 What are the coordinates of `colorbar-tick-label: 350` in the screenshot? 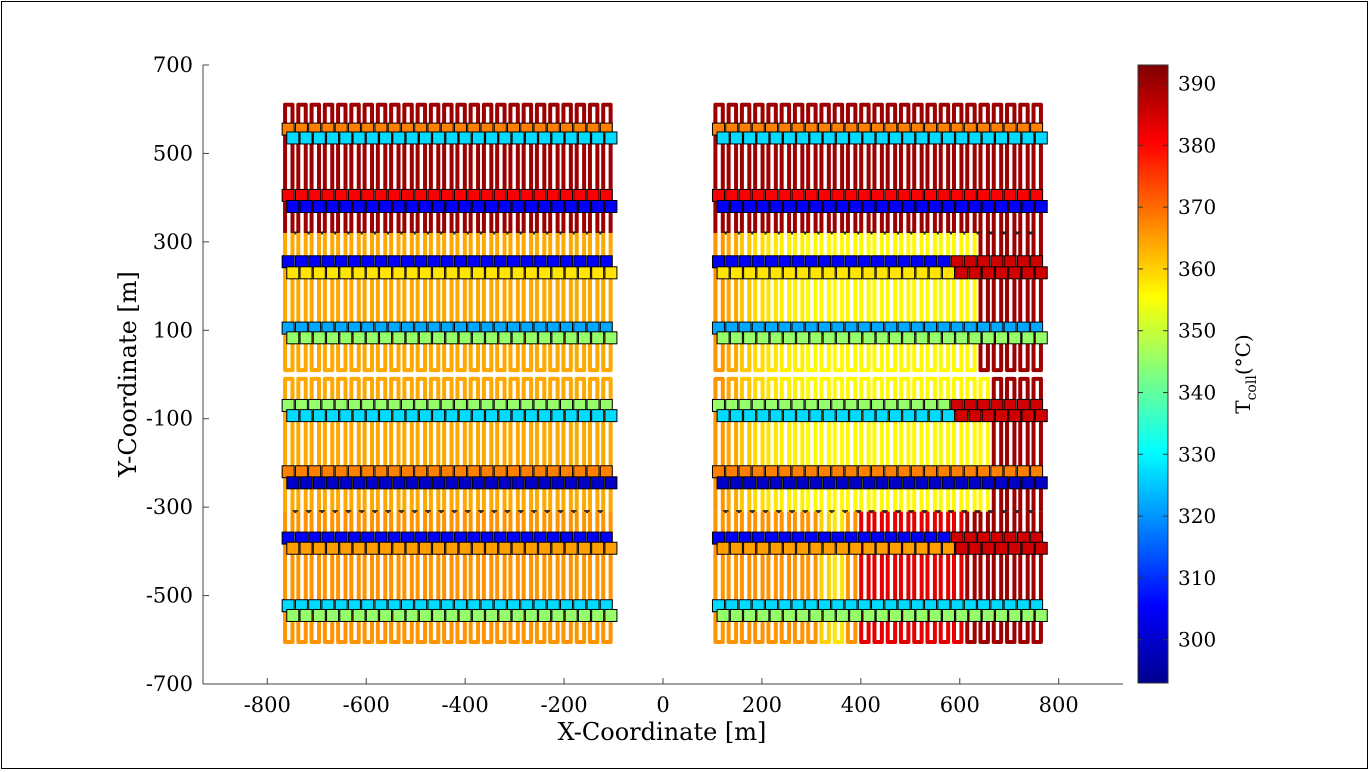 It's located at (1197, 331).